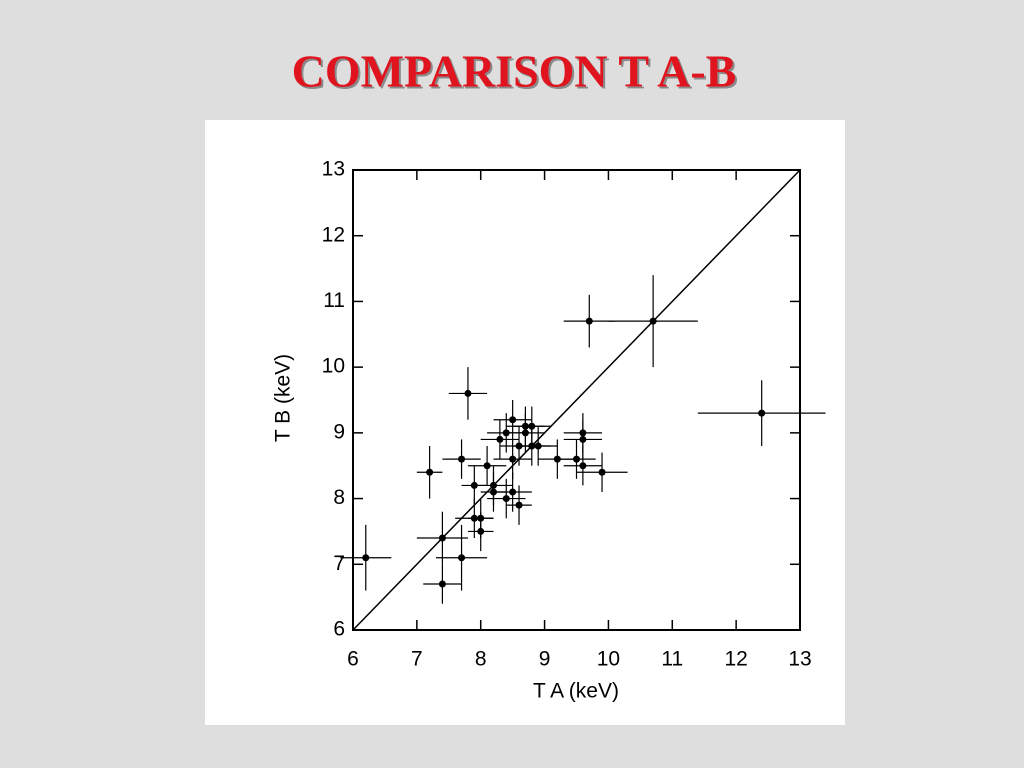 This screenshot has height=768, width=1024. Describe the element at coordinates (545, 659) in the screenshot. I see `x-tick-label: 9` at that location.